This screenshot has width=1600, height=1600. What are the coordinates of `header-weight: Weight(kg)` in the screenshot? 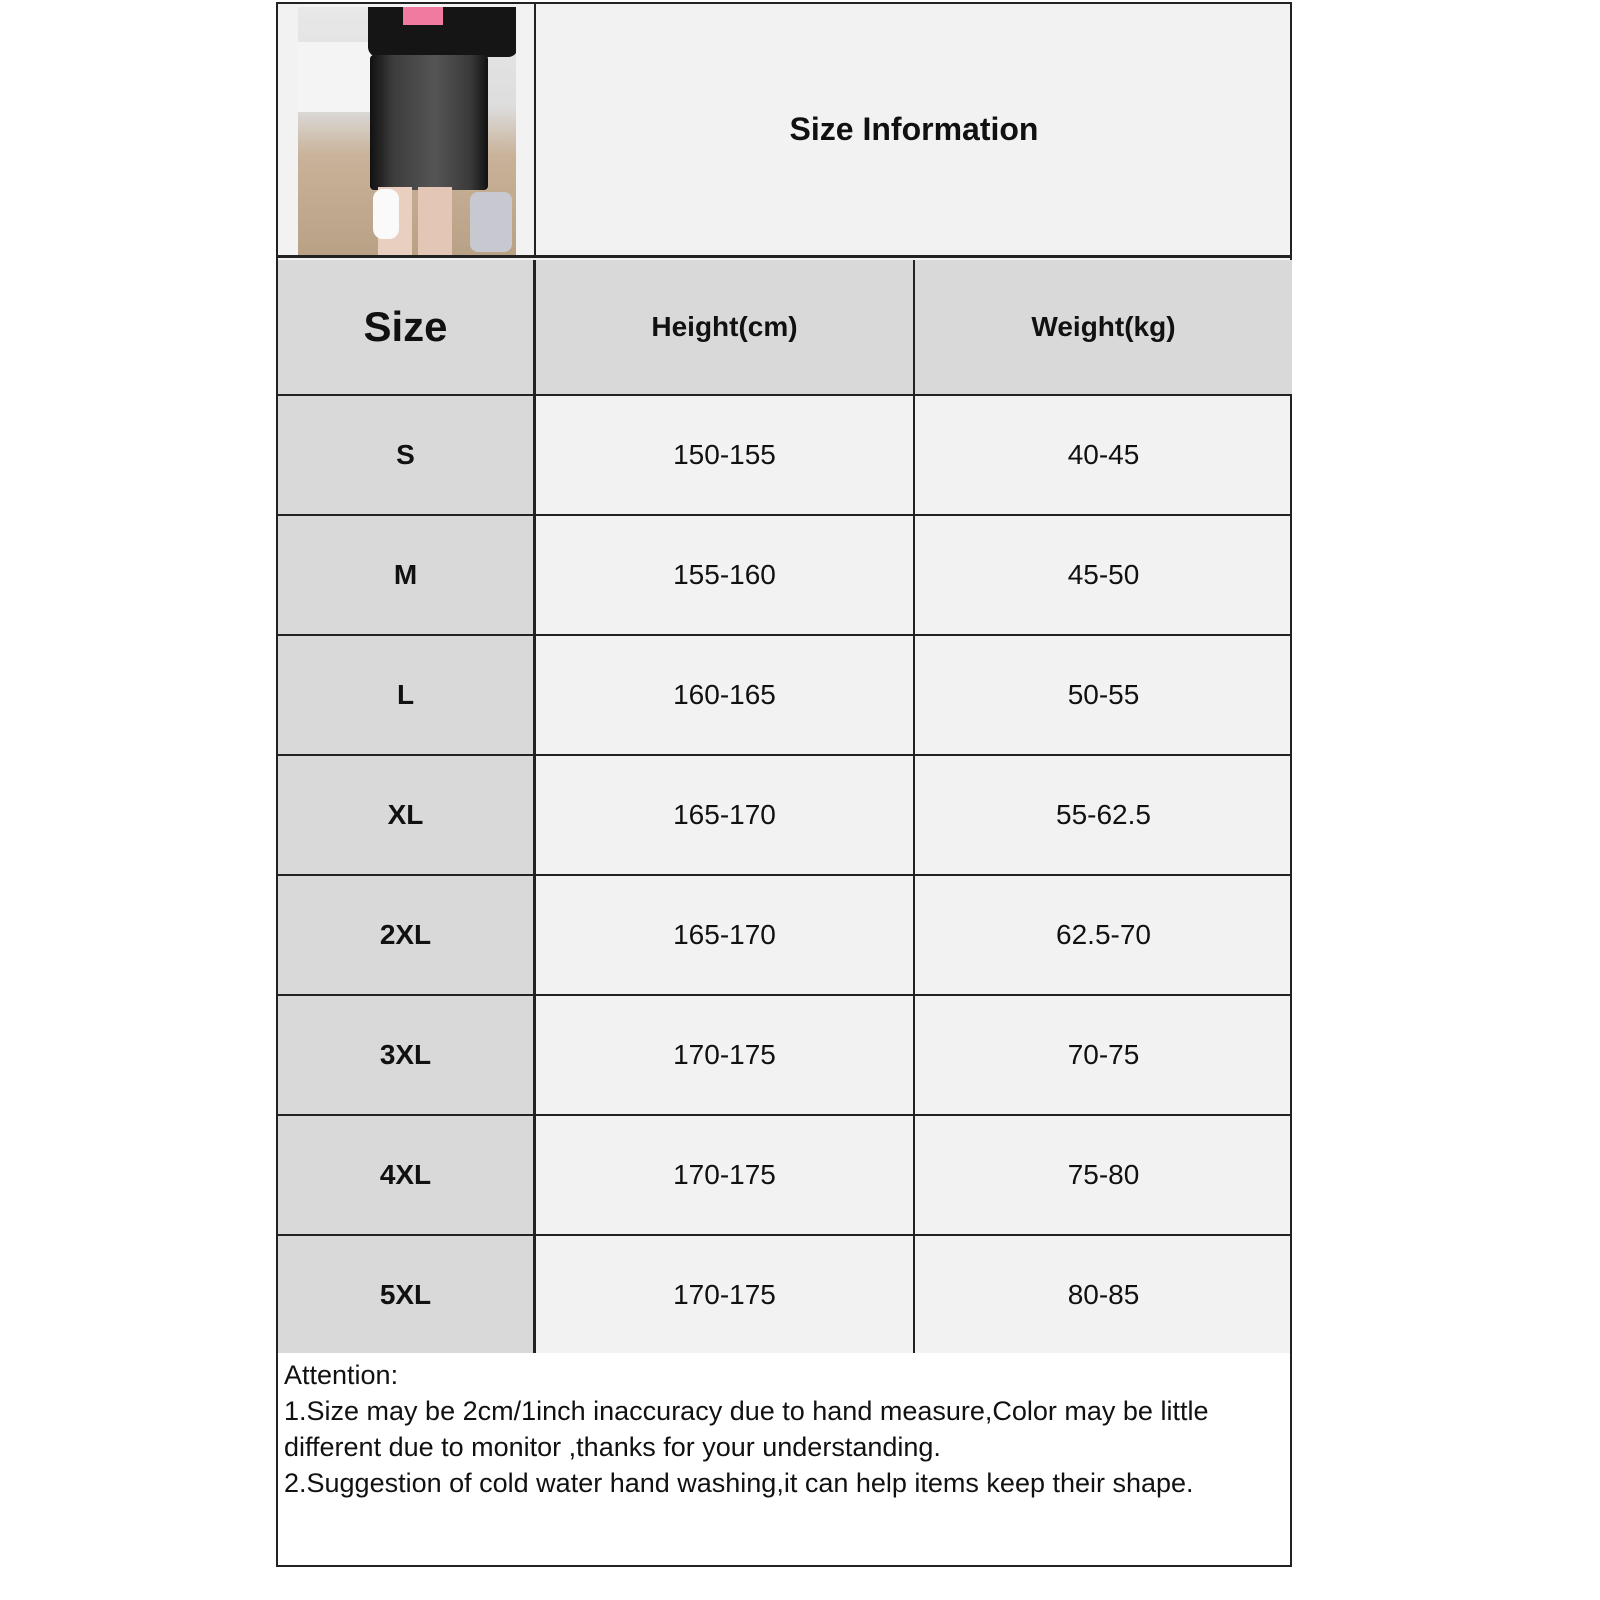 It's located at (1103, 328).